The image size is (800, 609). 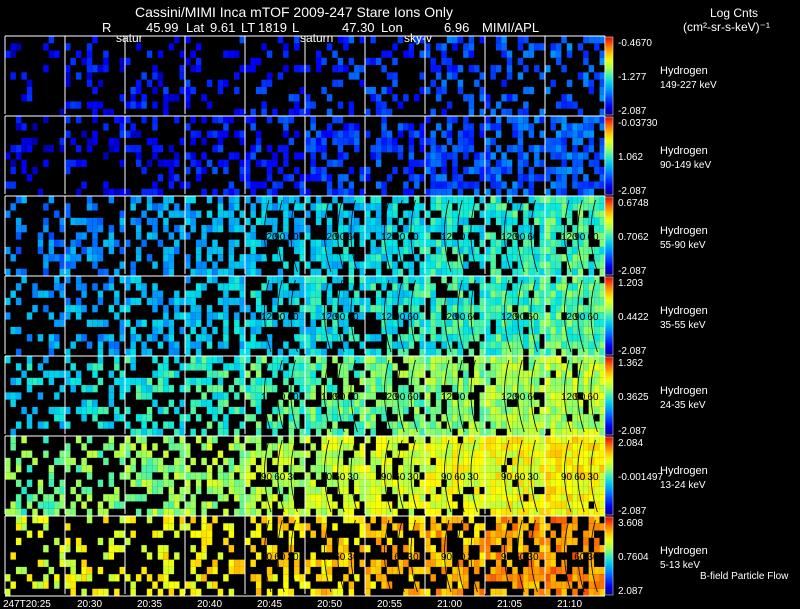 What do you see at coordinates (149, 604) in the screenshot?
I see `time-tick-label: 20:35` at bounding box center [149, 604].